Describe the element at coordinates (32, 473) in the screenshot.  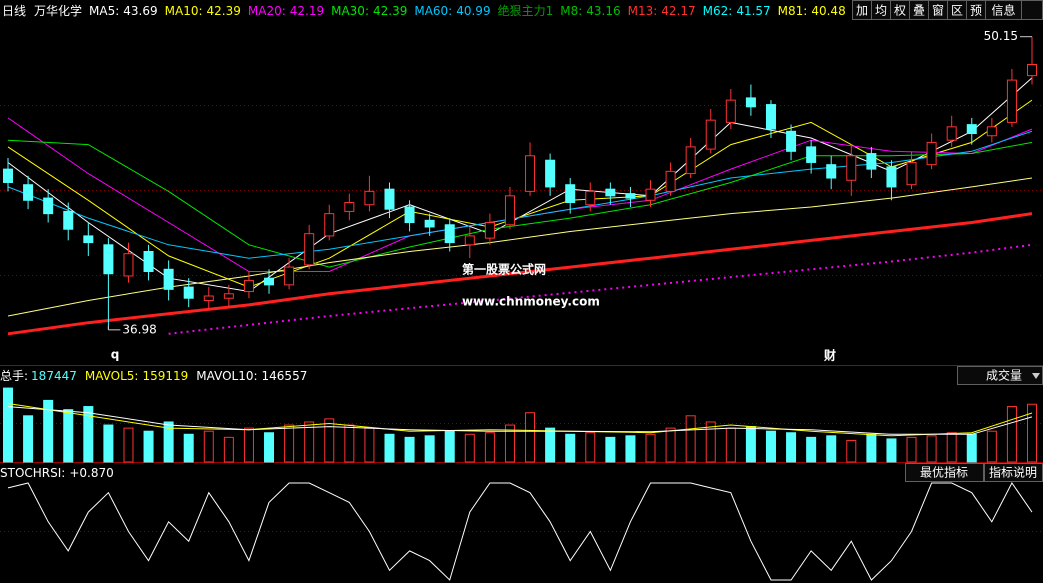
I see `indicator-title: STOCHRSI:` at that location.